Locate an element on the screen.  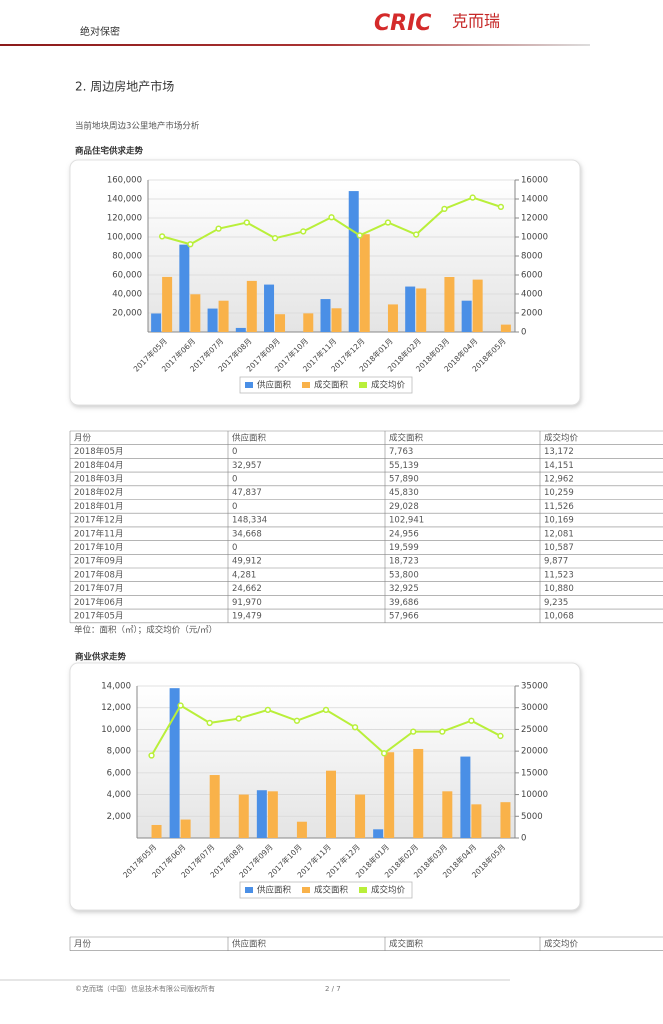
table-cell: 91,970 is located at coordinates (247, 603).